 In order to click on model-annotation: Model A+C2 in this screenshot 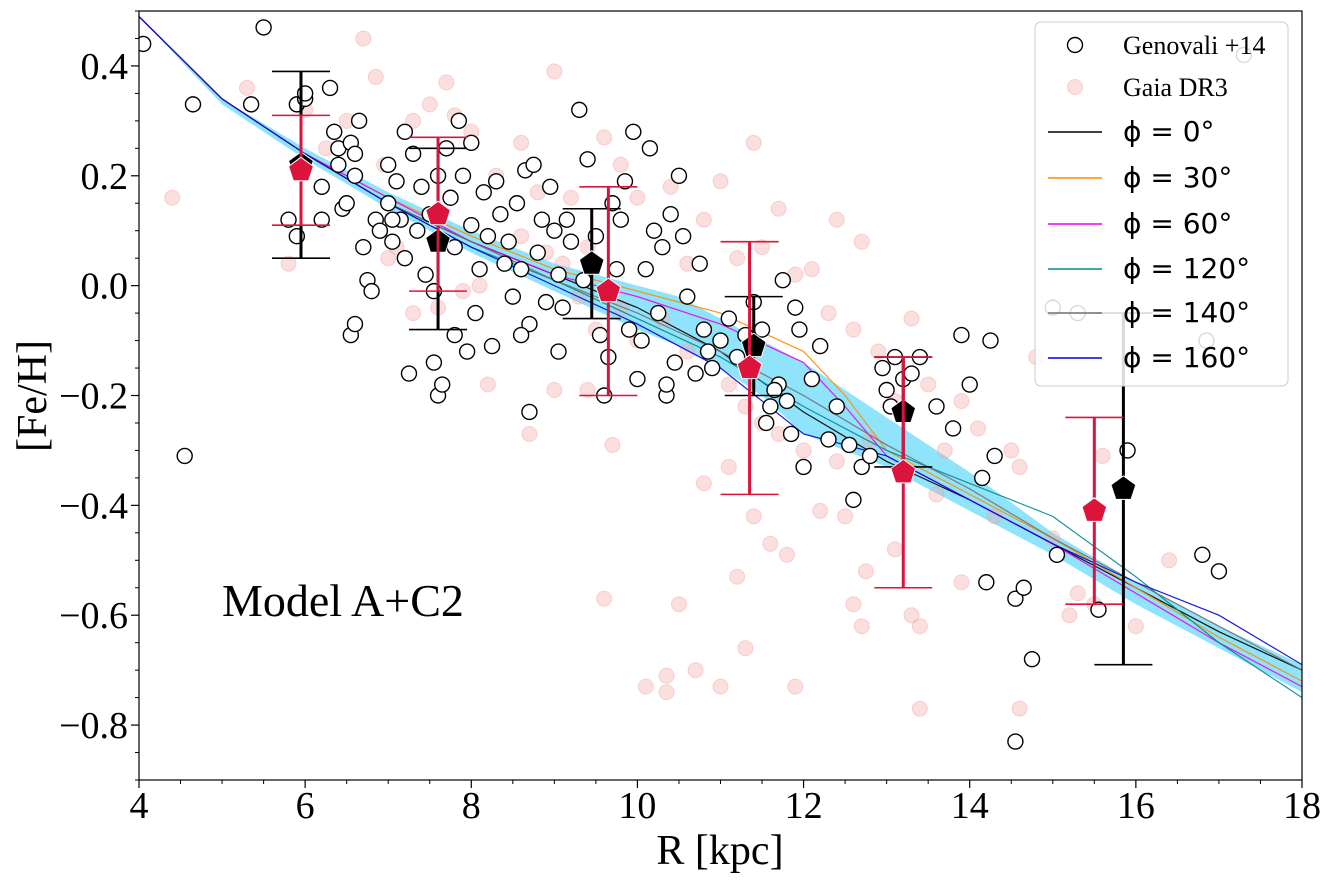, I will do `click(343, 600)`.